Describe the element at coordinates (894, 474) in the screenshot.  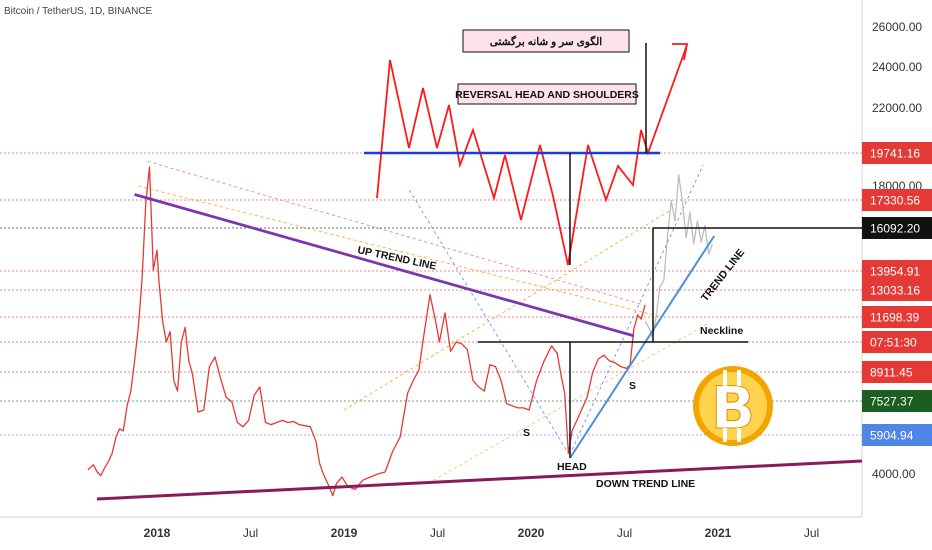
I see `y-tick-label: 4000.00` at that location.